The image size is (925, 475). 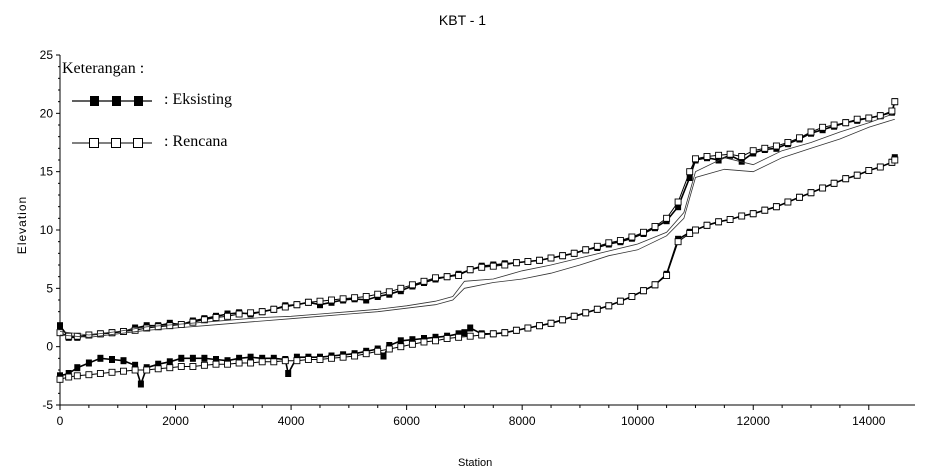 What do you see at coordinates (406, 421) in the screenshot?
I see `x-tick-label: 6000` at bounding box center [406, 421].